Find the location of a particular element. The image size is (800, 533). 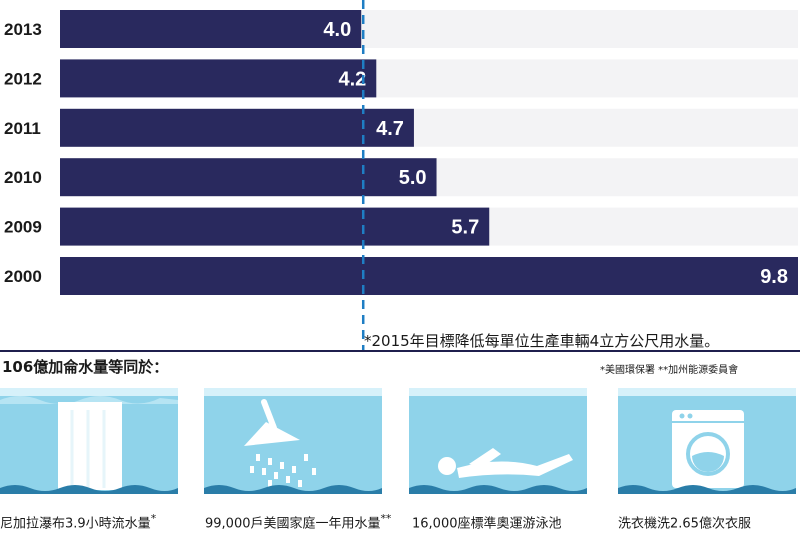

washing-machine-icon is located at coordinates (707, 441).